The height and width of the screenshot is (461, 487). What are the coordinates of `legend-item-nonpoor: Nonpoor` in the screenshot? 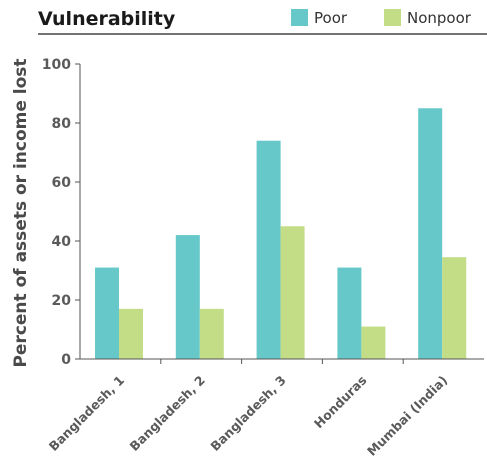 It's located at (428, 18).